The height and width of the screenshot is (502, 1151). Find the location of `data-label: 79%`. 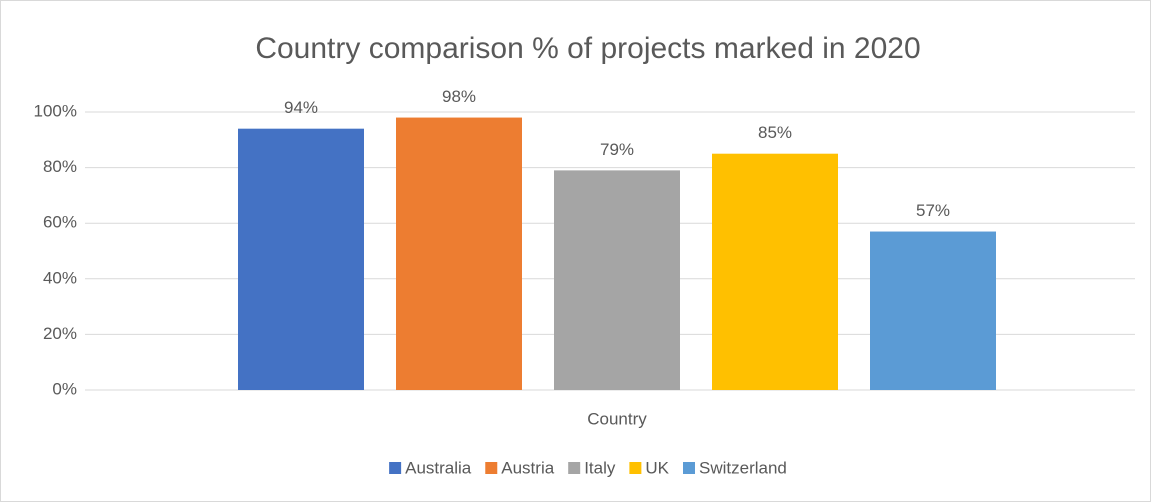

data-label: 79% is located at coordinates (617, 149).